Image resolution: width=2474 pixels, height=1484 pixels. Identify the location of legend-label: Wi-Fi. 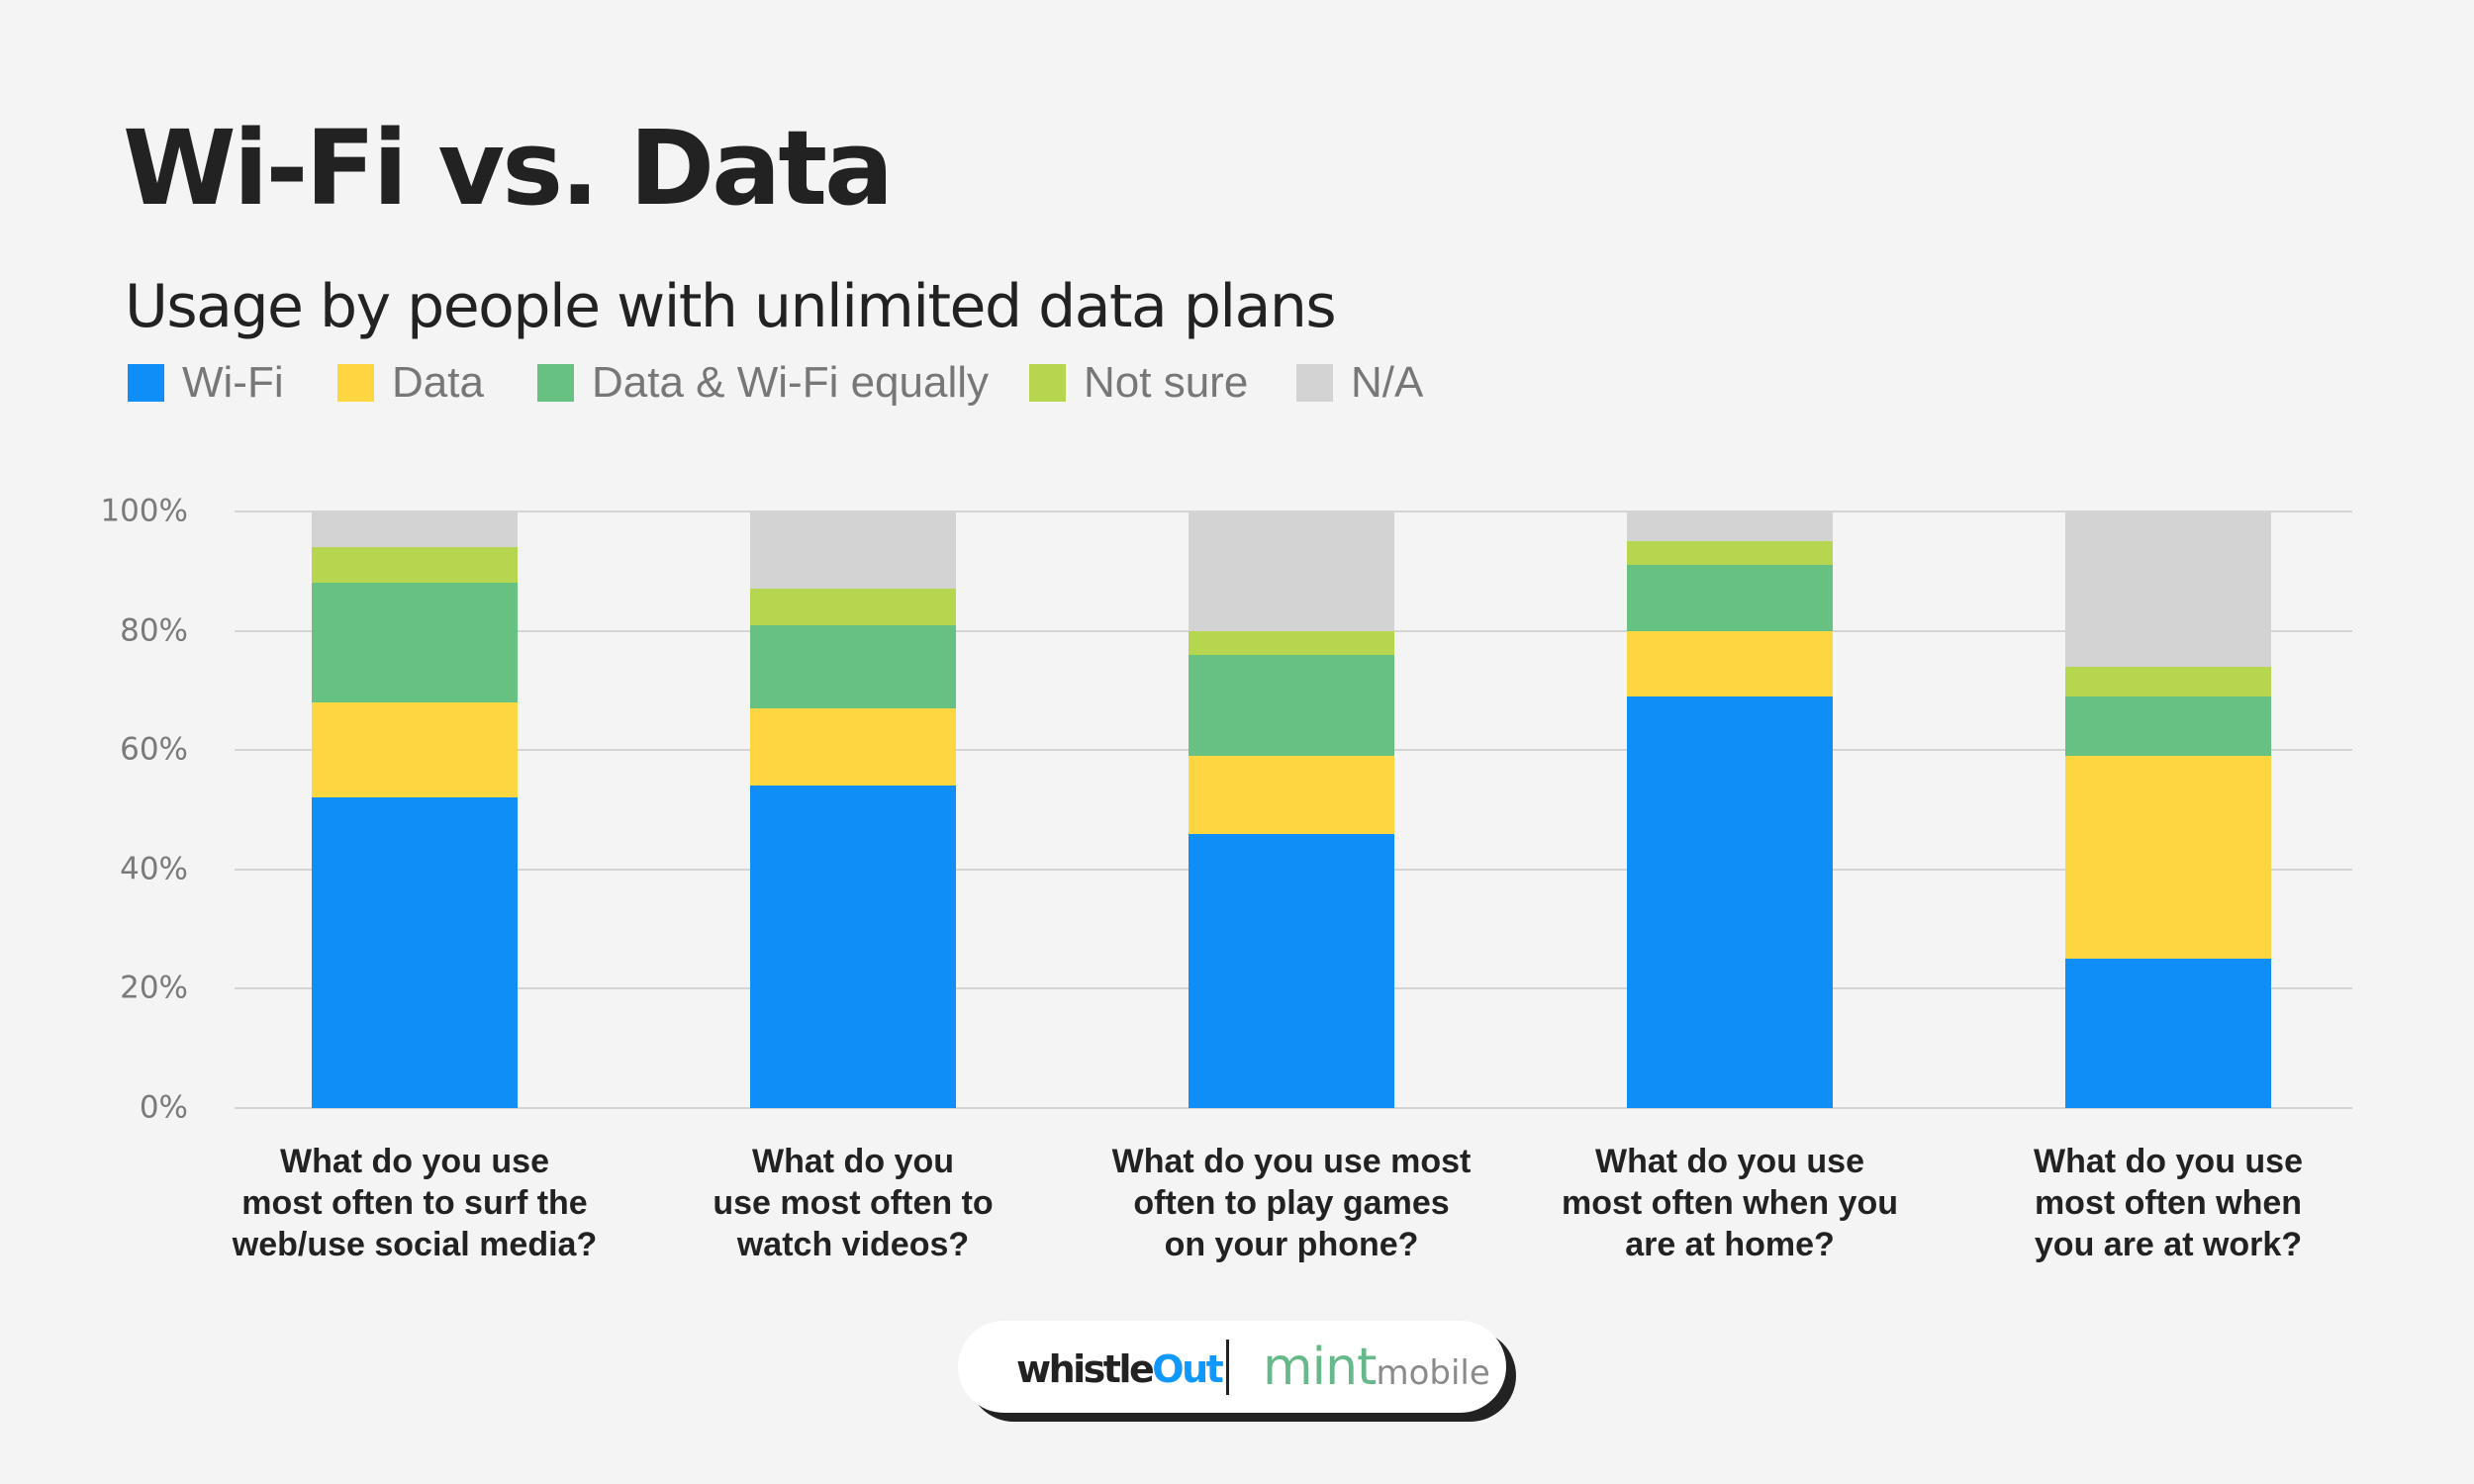
(233, 382).